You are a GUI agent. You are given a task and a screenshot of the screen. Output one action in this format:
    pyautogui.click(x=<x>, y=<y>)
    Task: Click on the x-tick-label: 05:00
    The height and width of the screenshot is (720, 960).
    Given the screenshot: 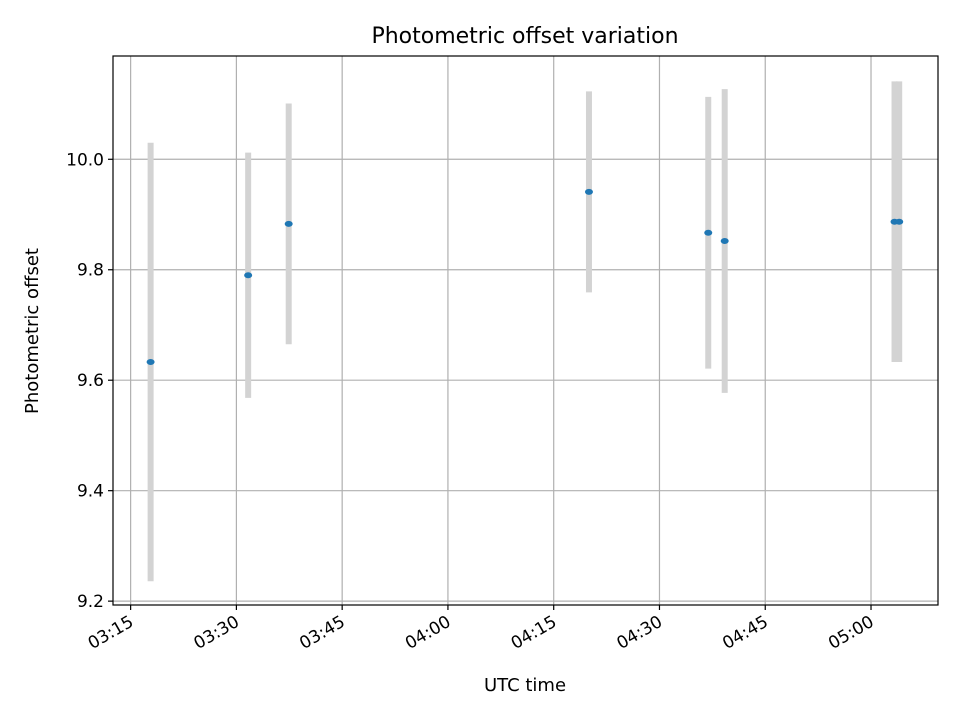 What is the action you would take?
    pyautogui.click(x=851, y=633)
    